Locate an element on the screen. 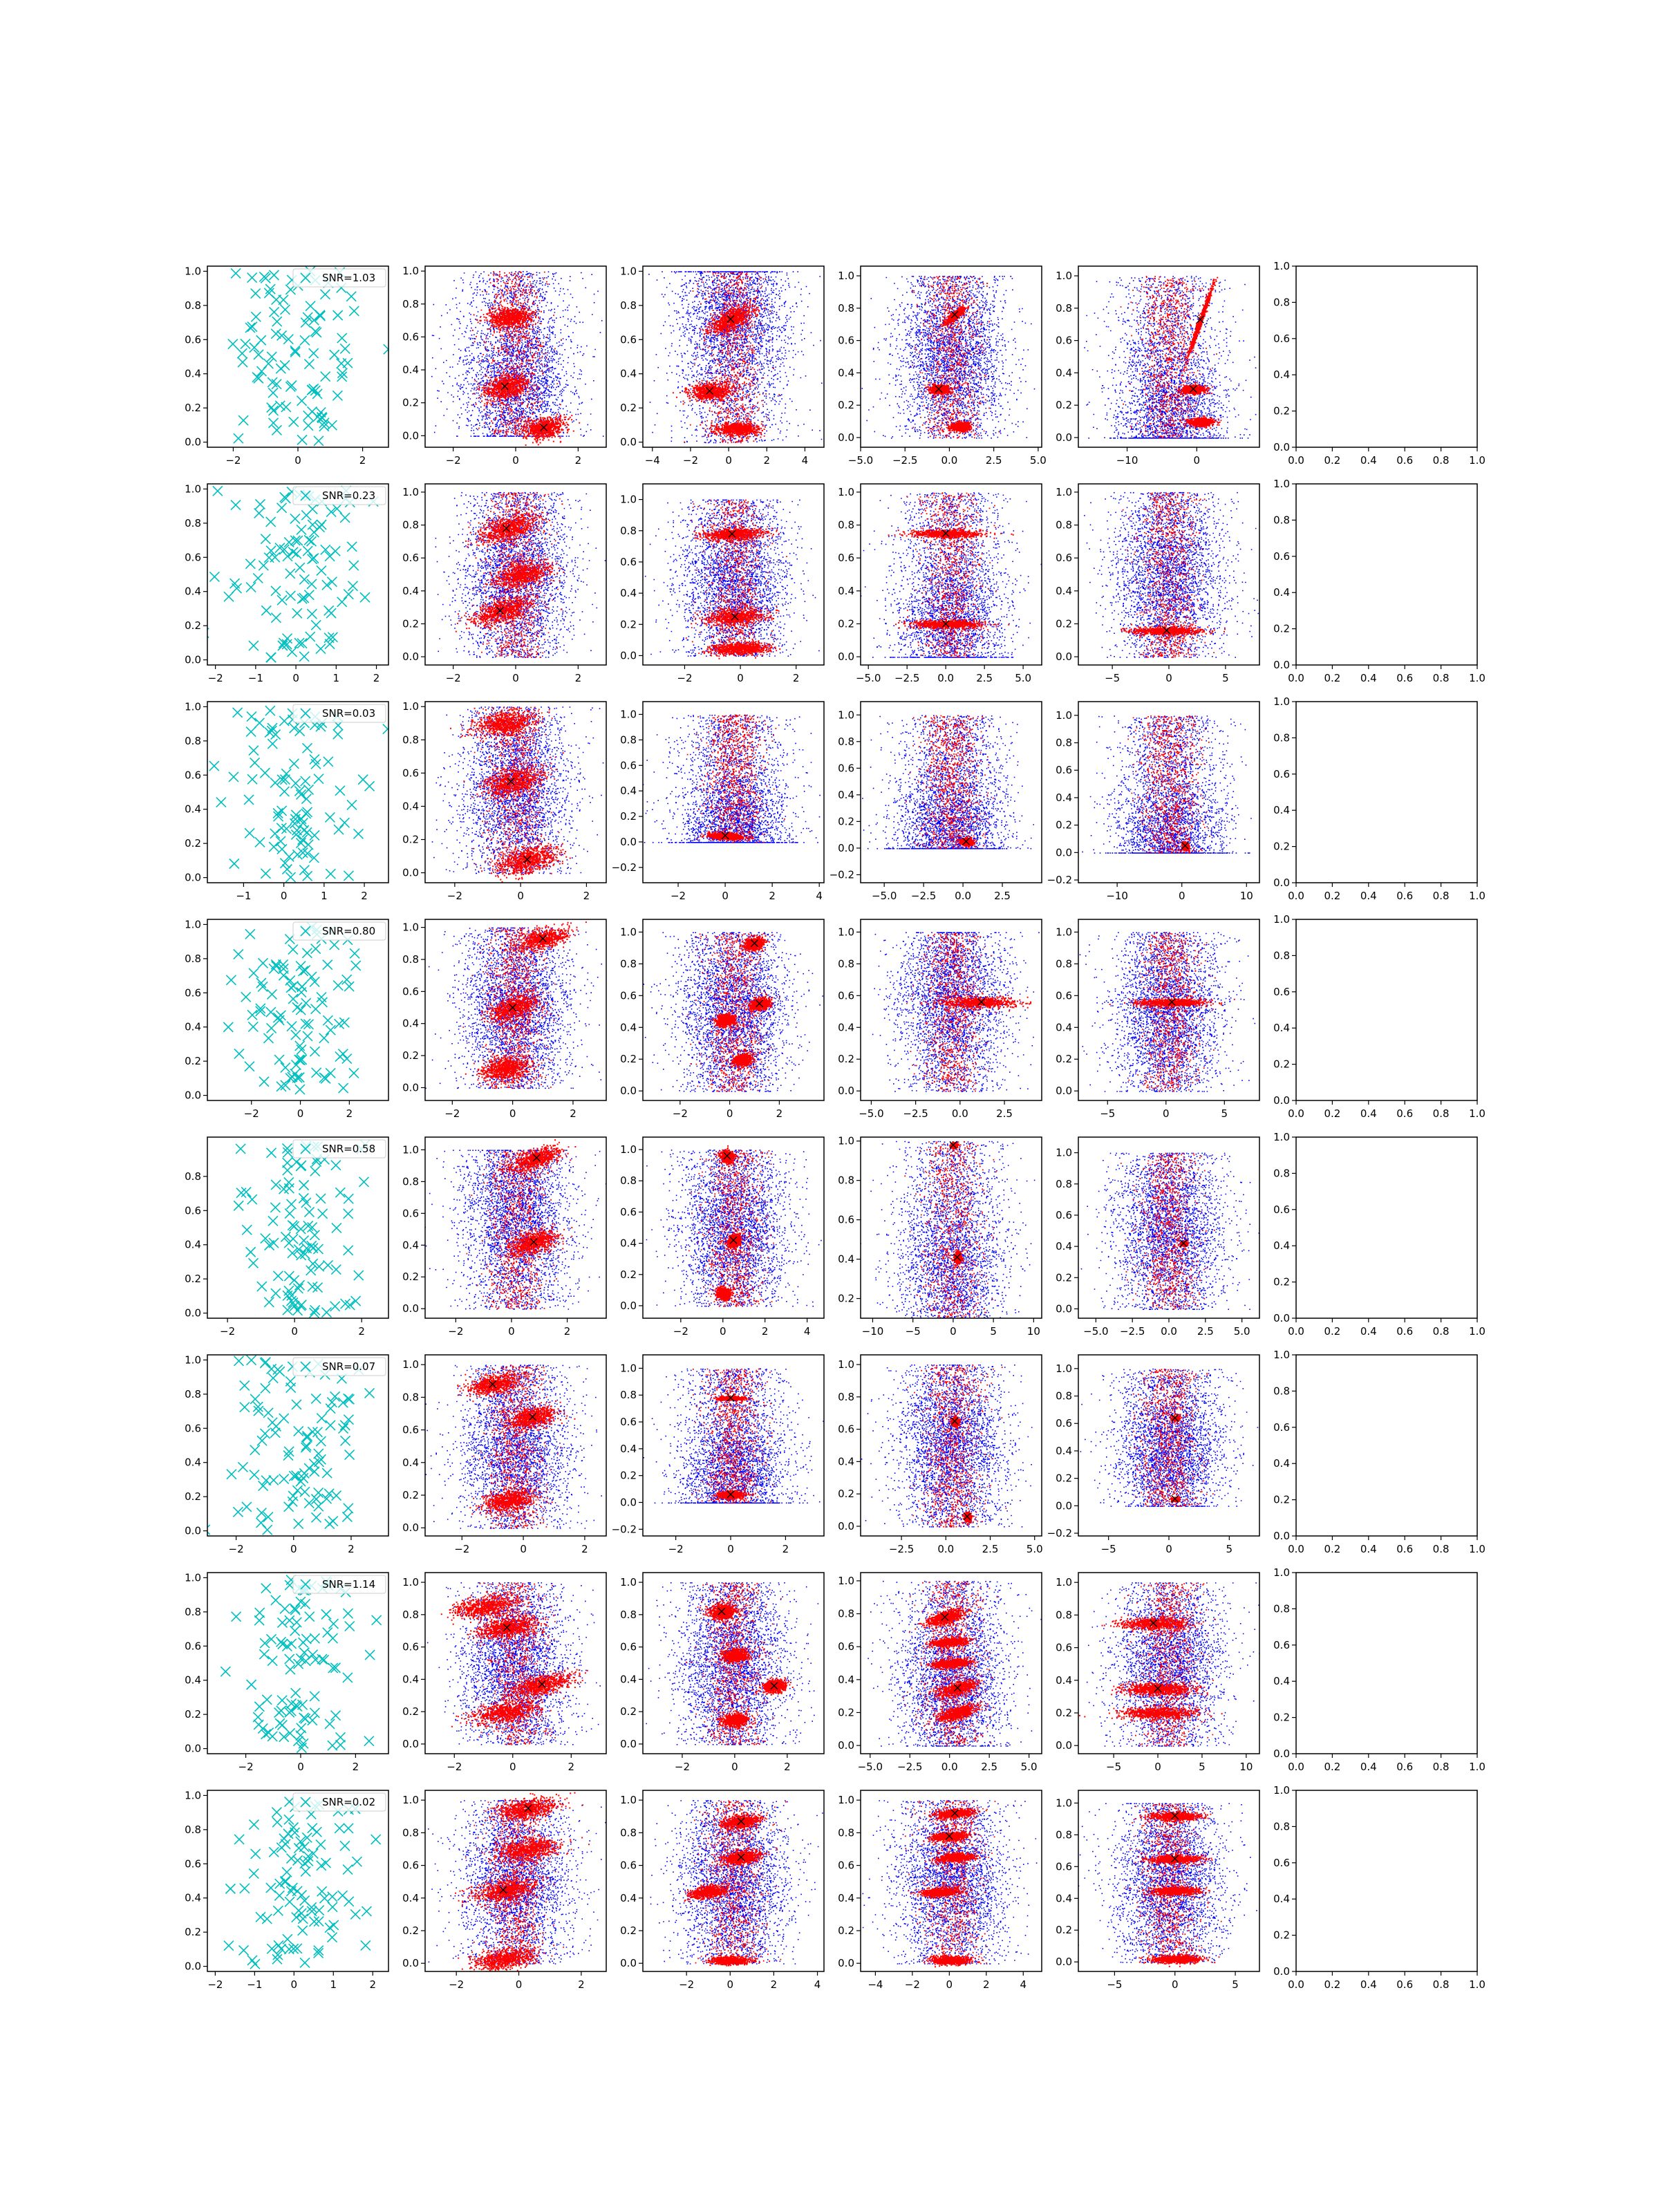 Image resolution: width=1659 pixels, height=2212 pixels. x-tick-label: 2 is located at coordinates (363, 460).